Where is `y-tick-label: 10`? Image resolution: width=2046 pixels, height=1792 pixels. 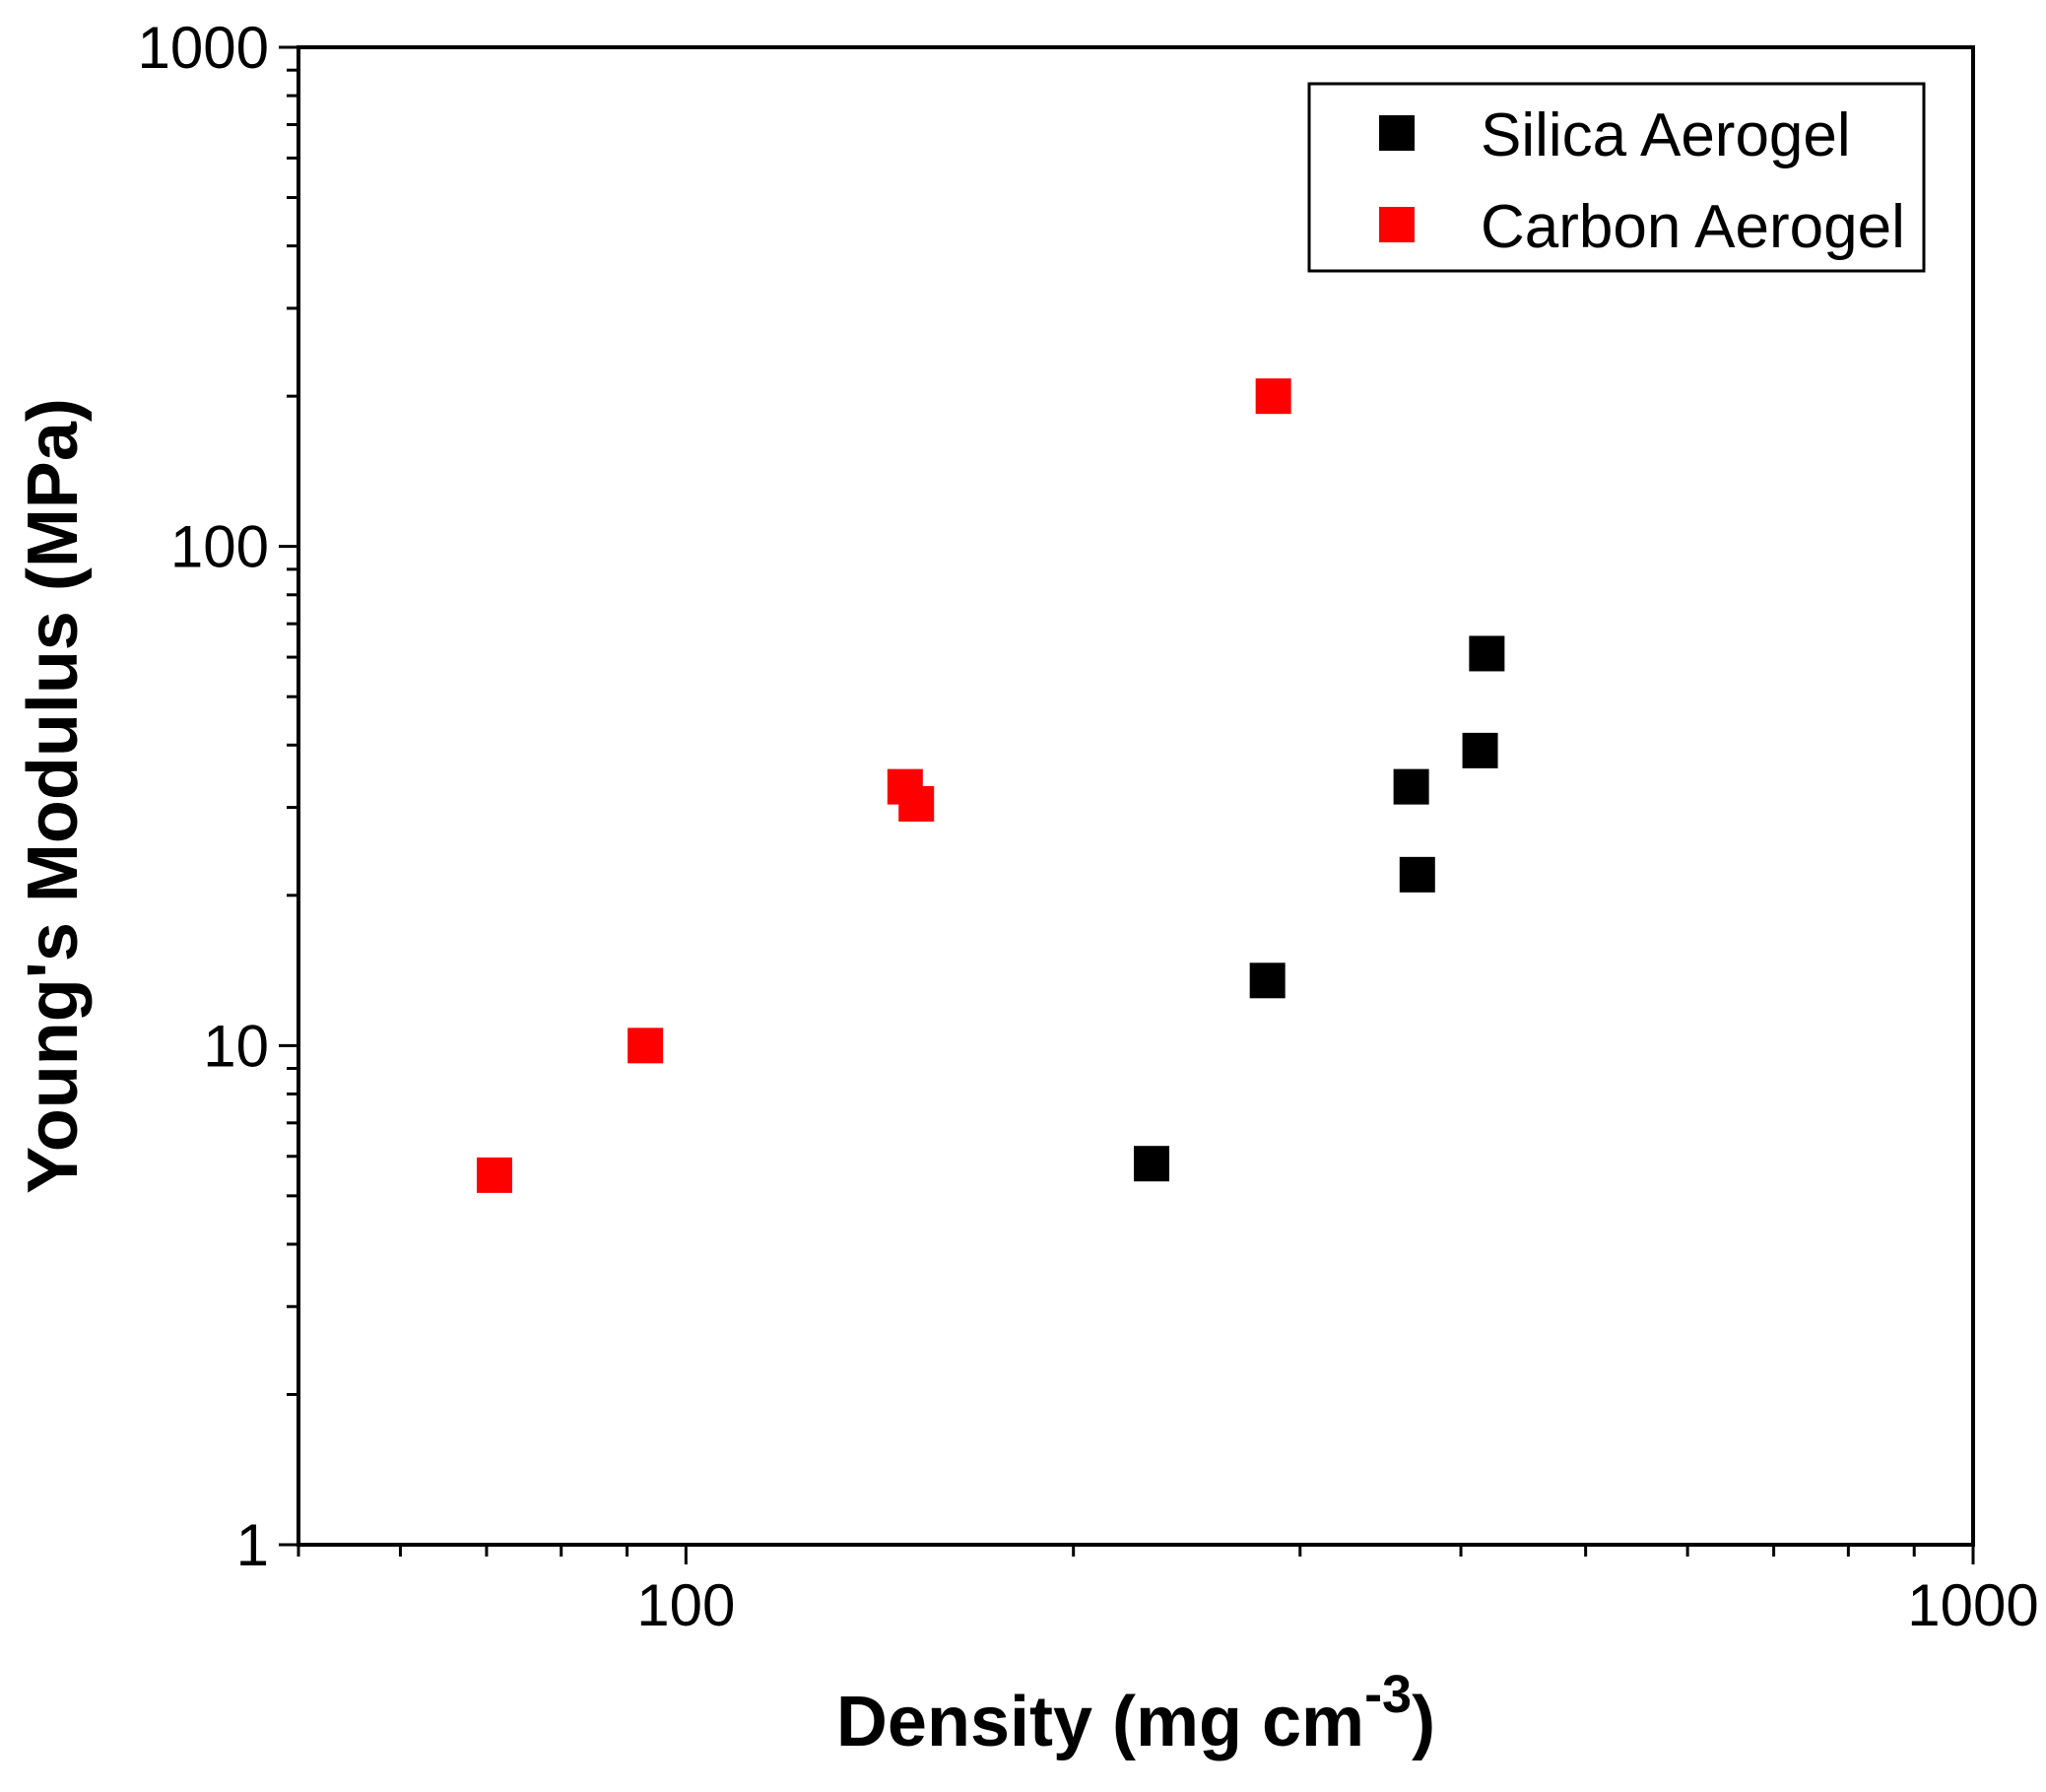
y-tick-label: 10 is located at coordinates (236, 1046).